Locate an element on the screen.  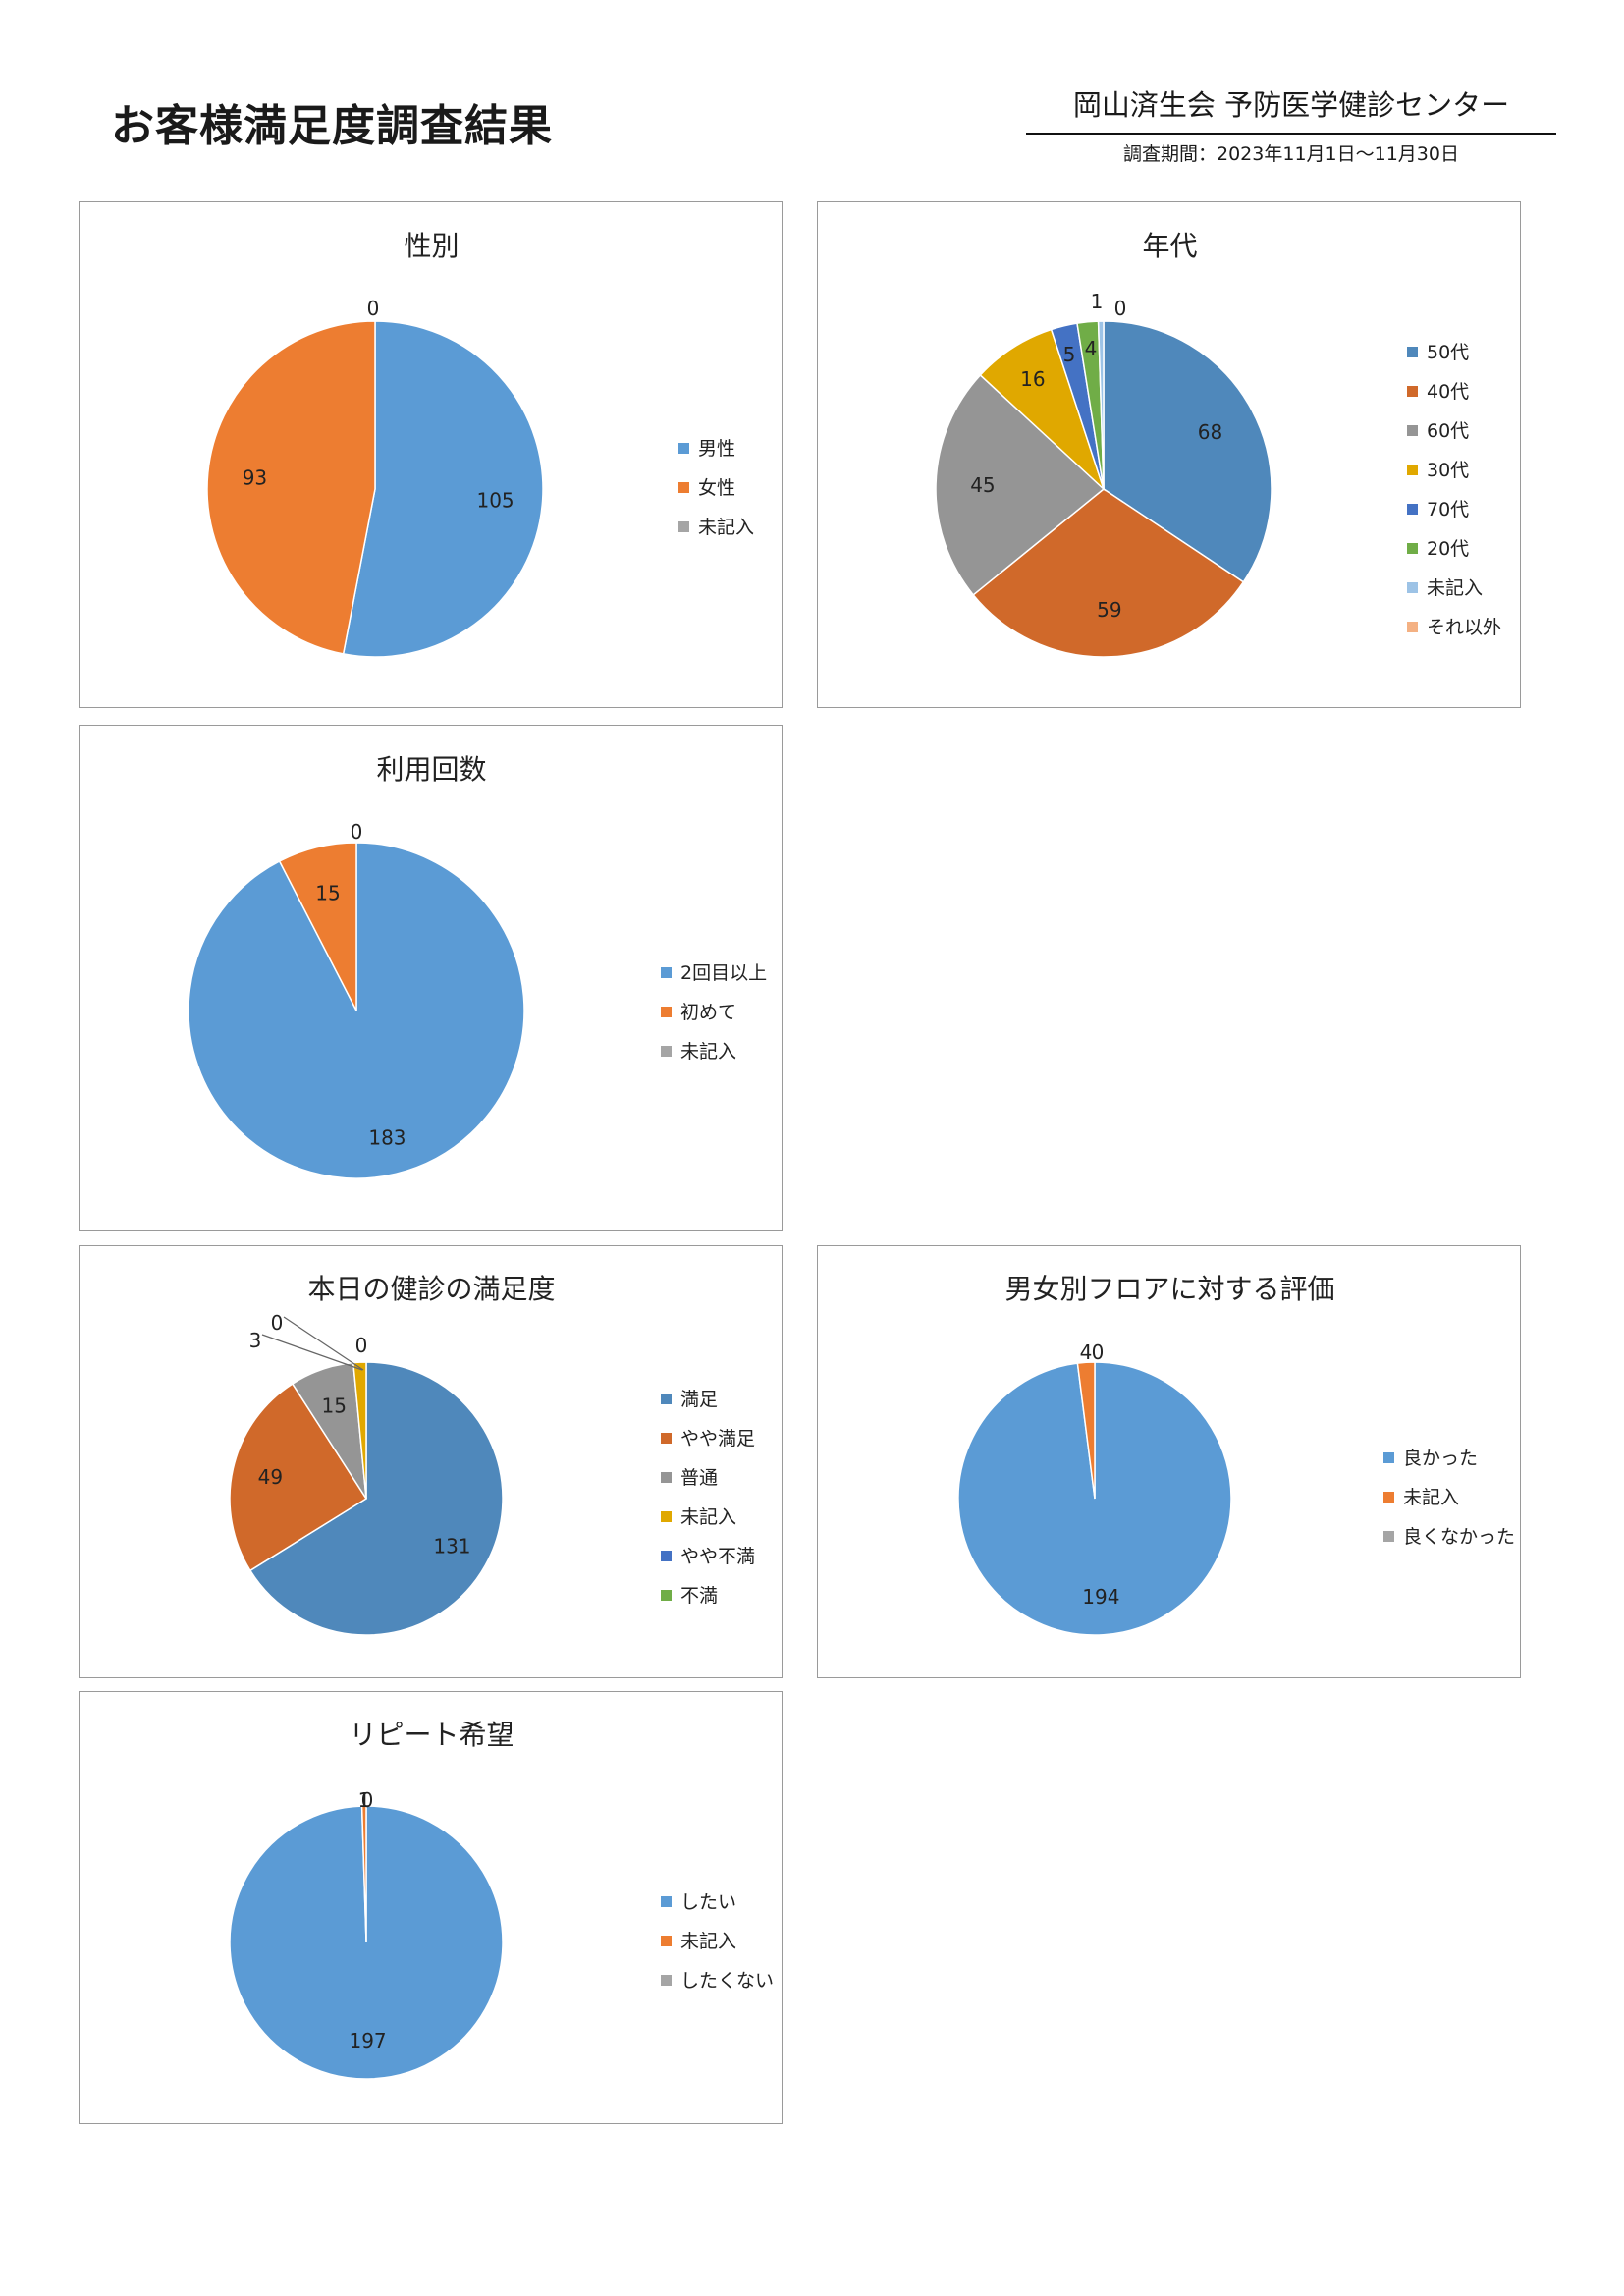
legend-label: 男性 is located at coordinates (716, 449).